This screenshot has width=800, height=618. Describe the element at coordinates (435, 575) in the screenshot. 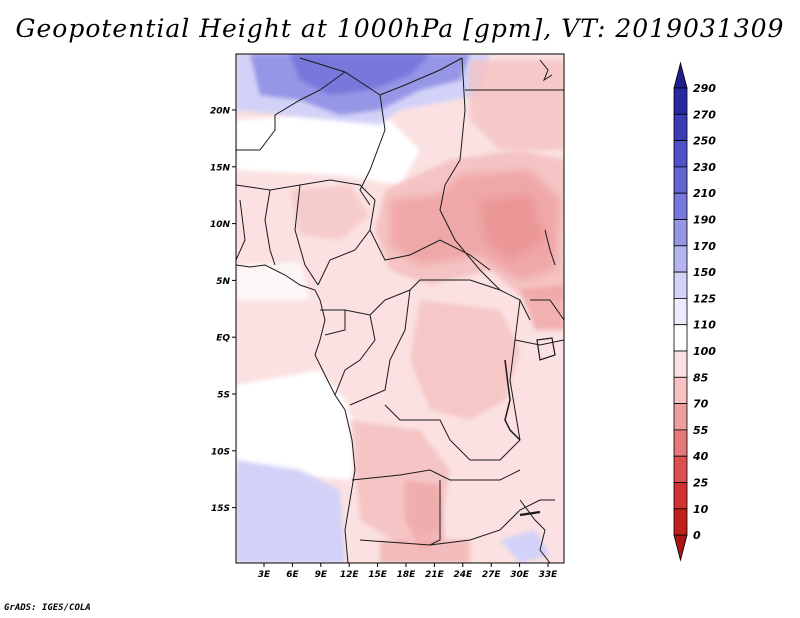

I see `lon-label: 21E` at that location.